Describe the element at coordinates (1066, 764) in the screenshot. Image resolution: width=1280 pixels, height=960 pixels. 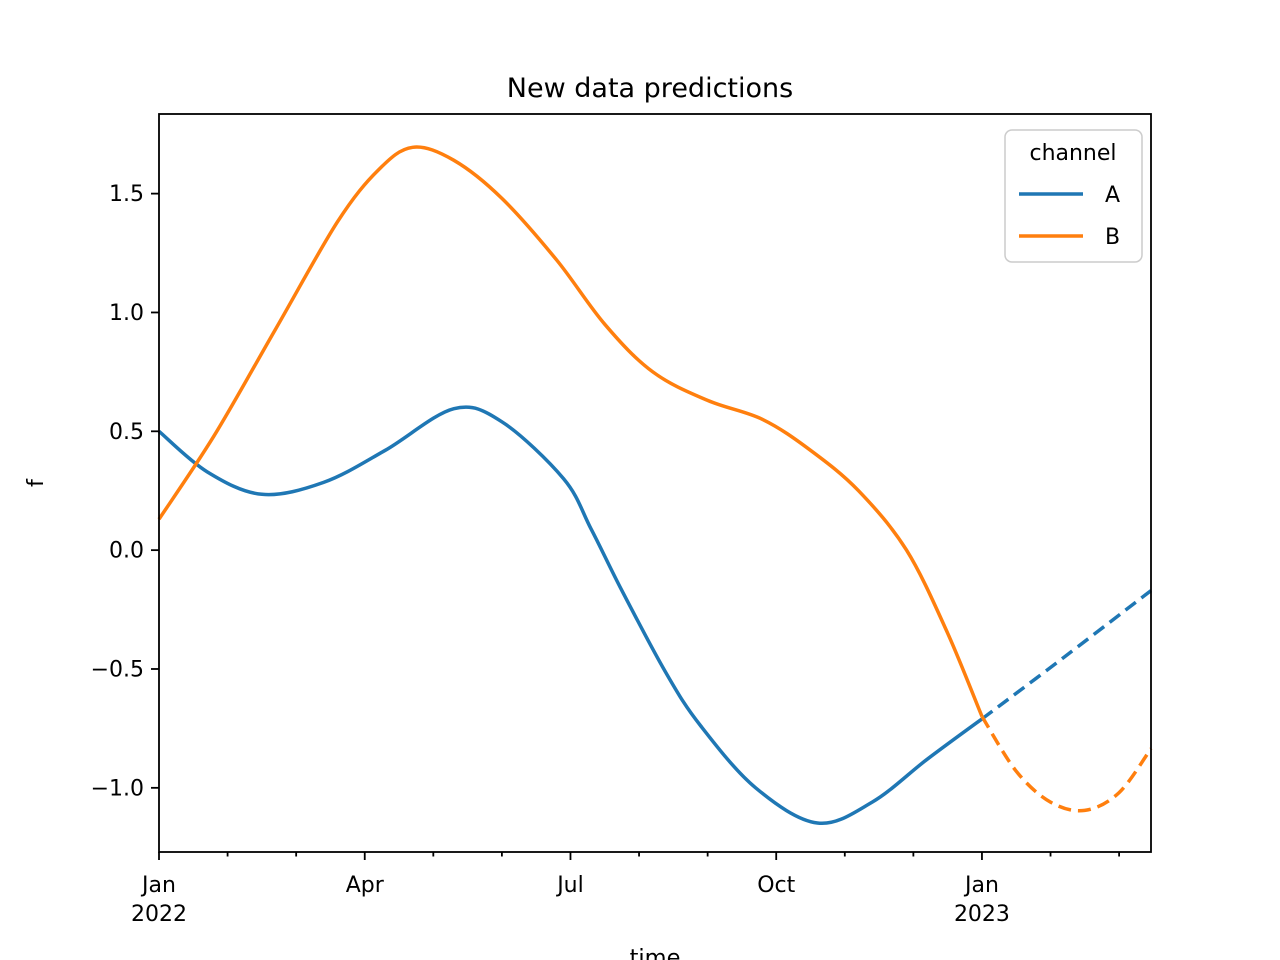
I see `series-B-prediction` at that location.